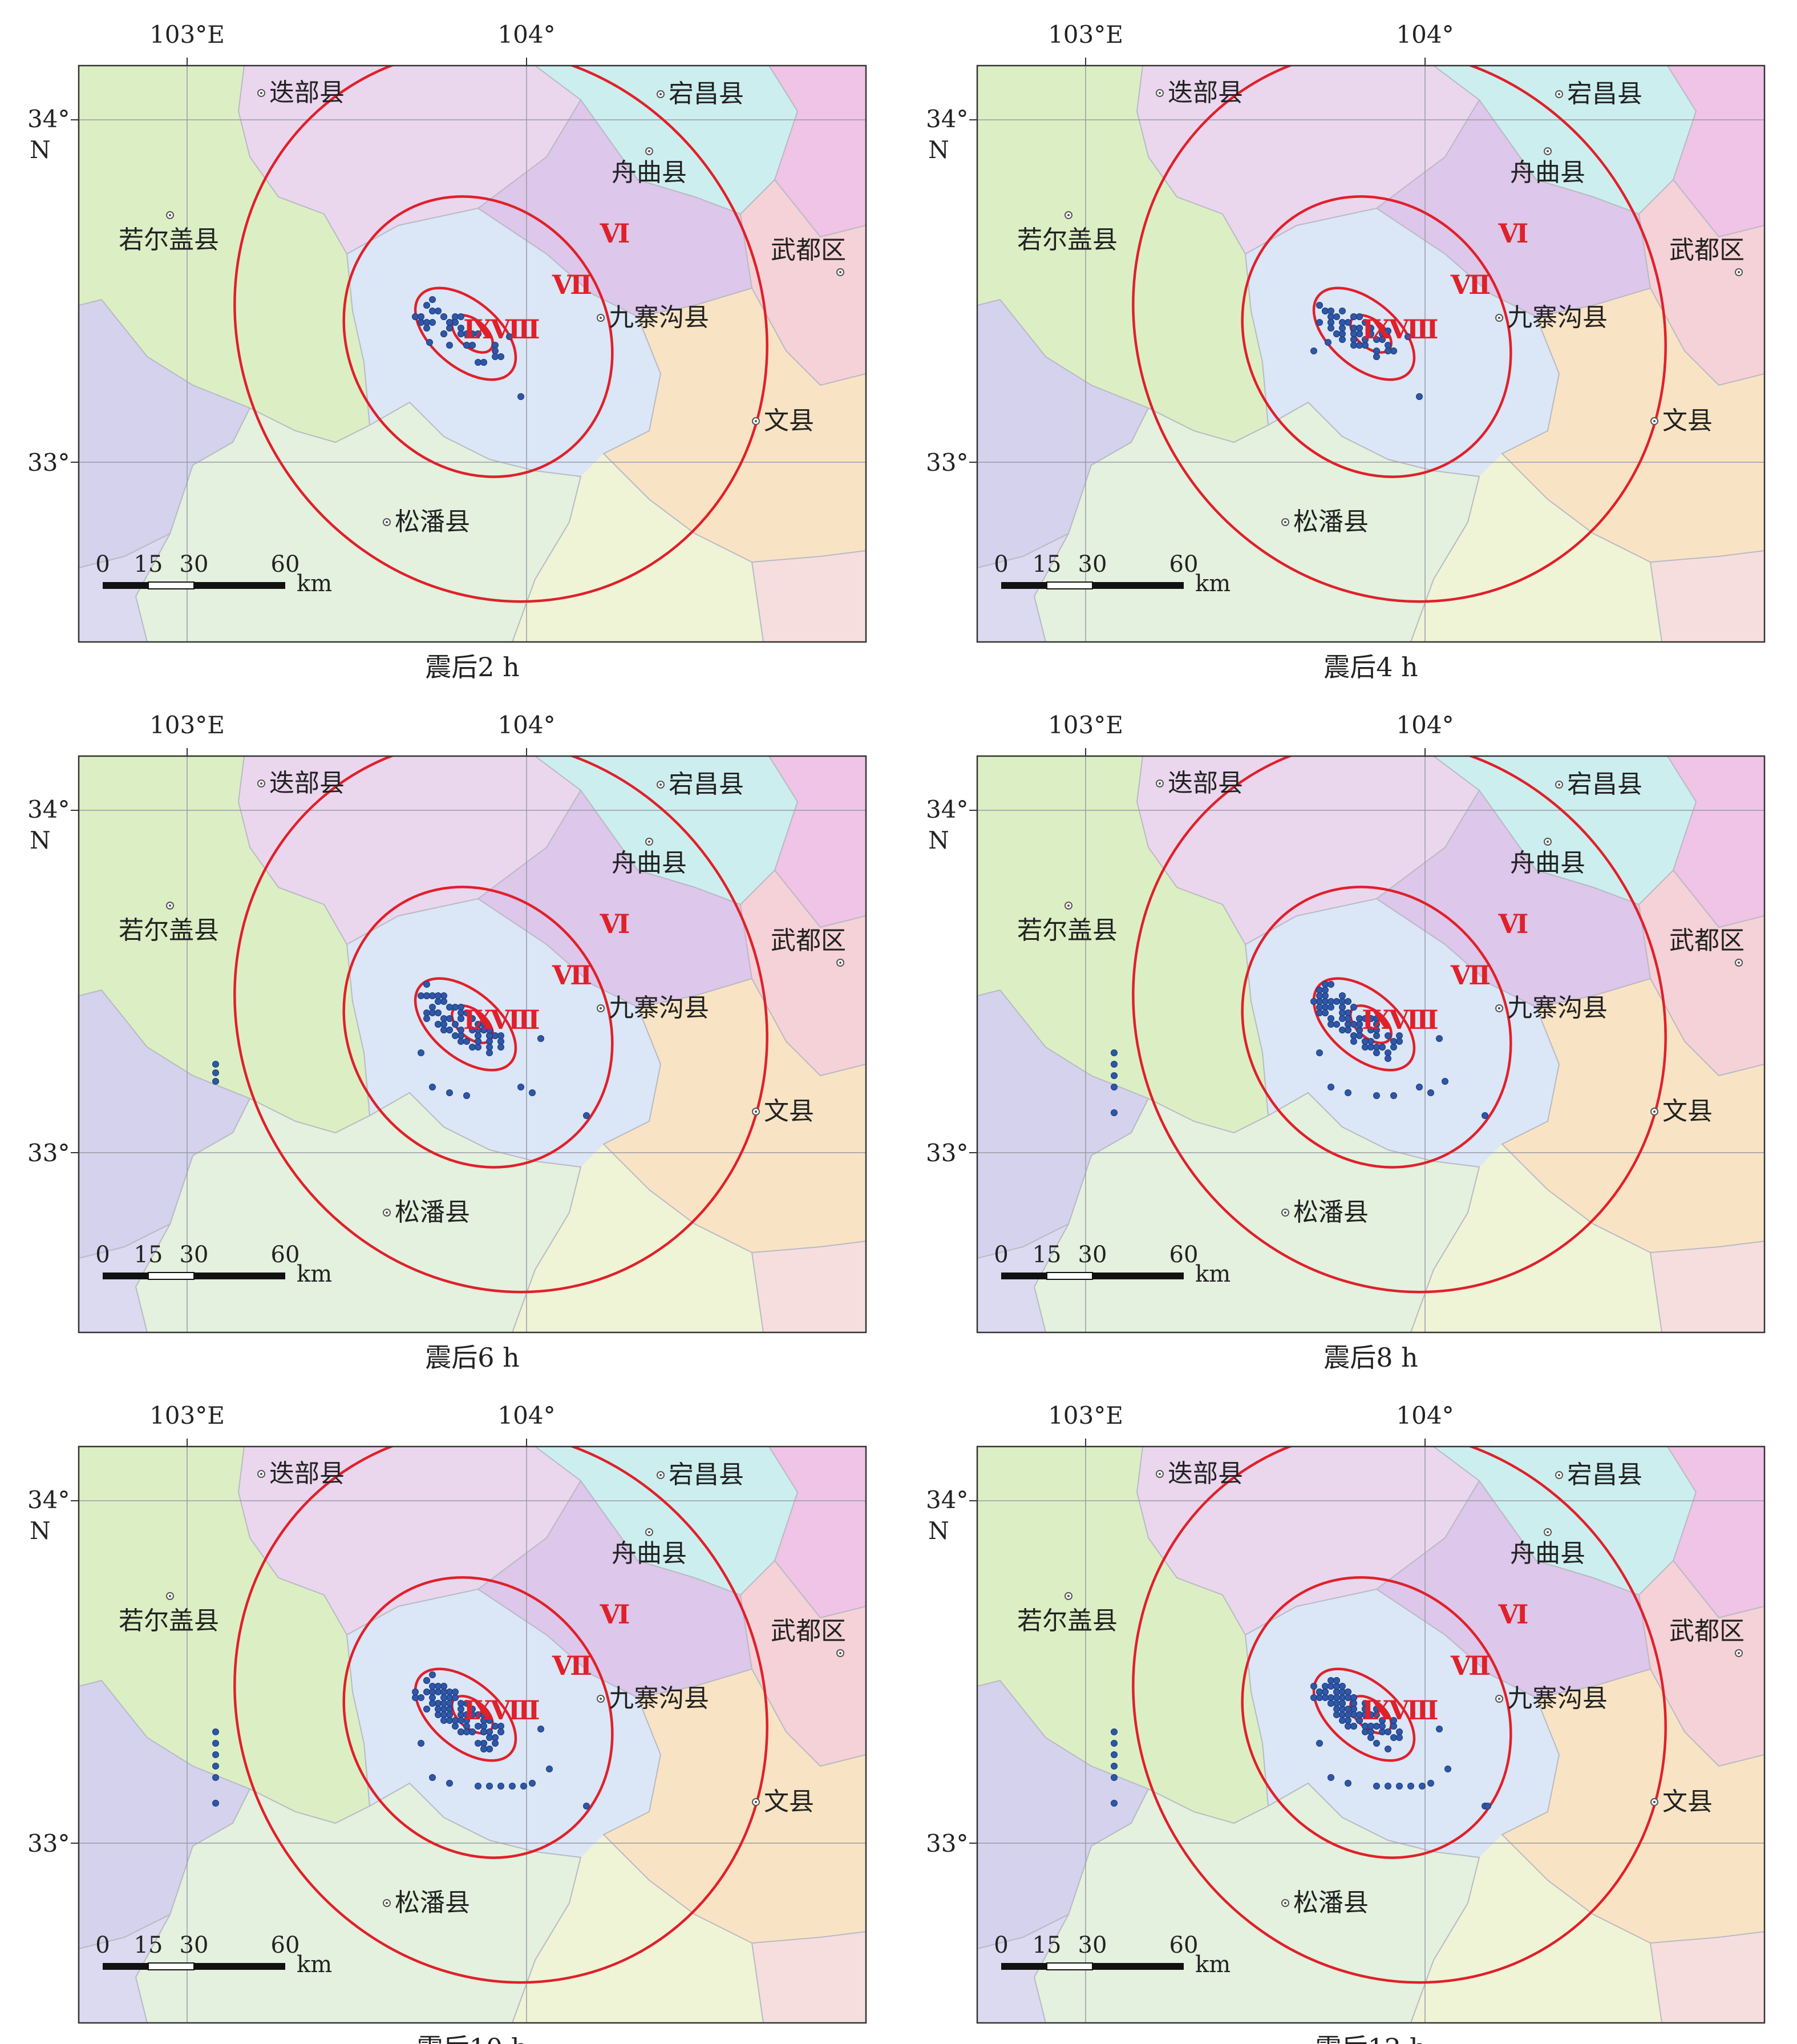 The width and height of the screenshot is (1797, 2044). Describe the element at coordinates (478, 1027) in the screenshot. I see `isoseismal-vii` at that location.